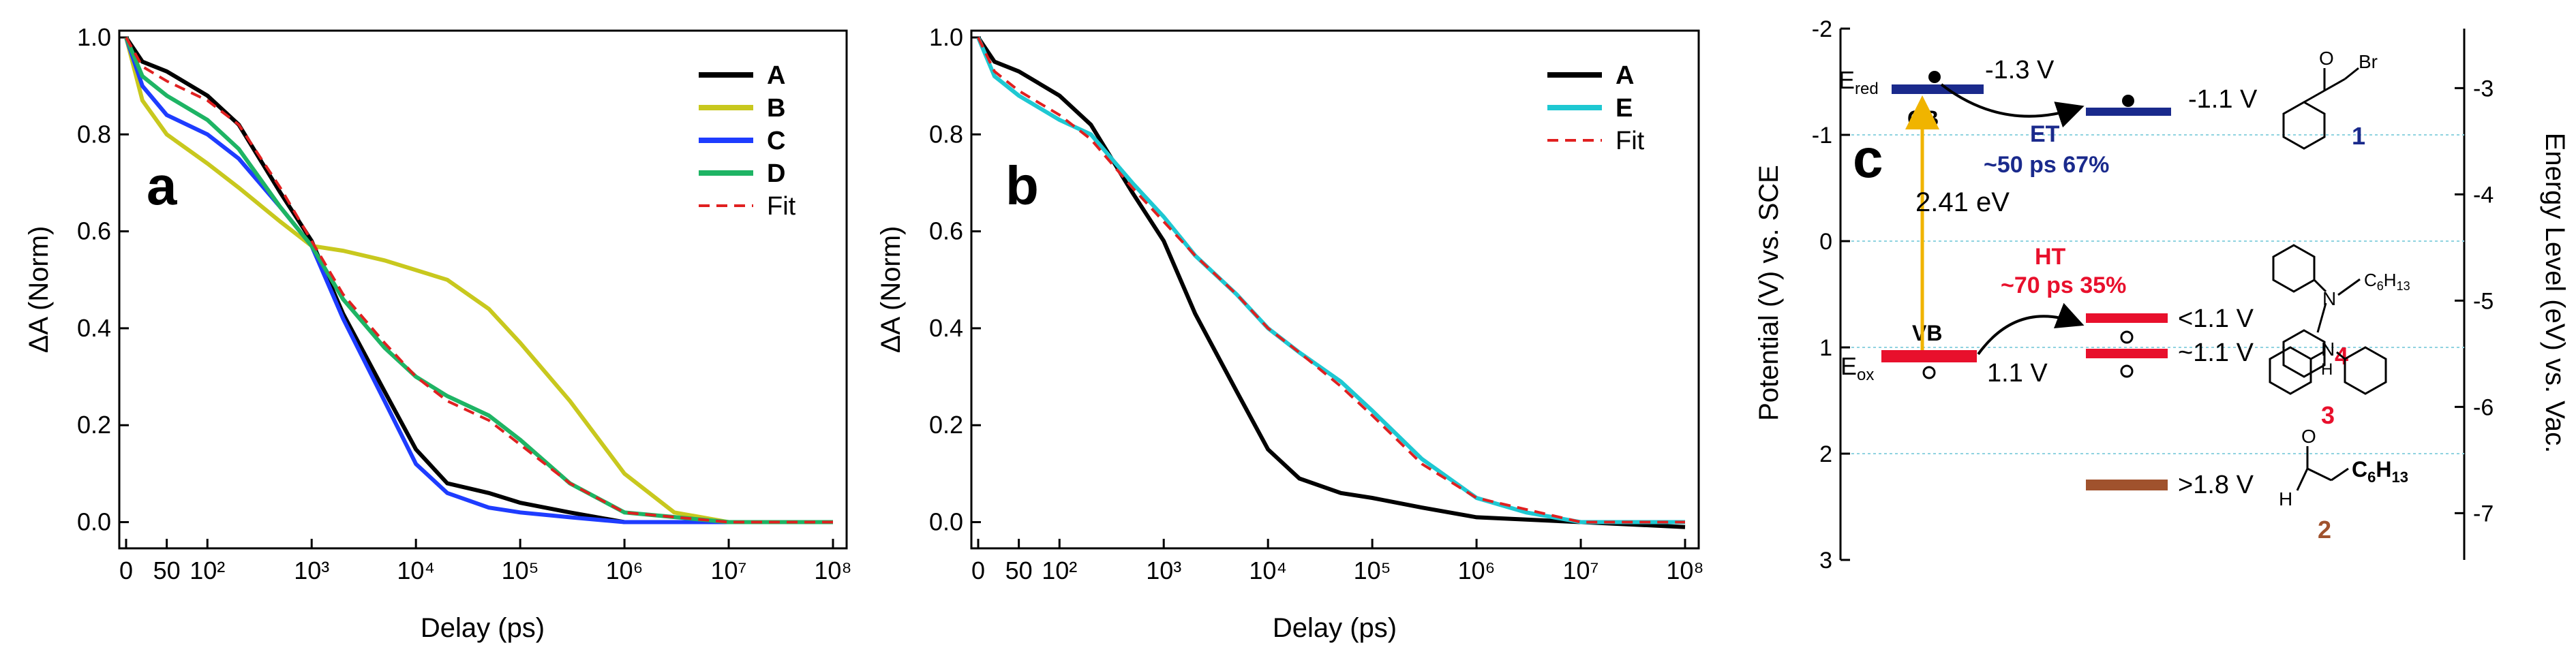 The image size is (2576, 658). I want to click on molecule-1-ch2-br, so click(2351, 73).